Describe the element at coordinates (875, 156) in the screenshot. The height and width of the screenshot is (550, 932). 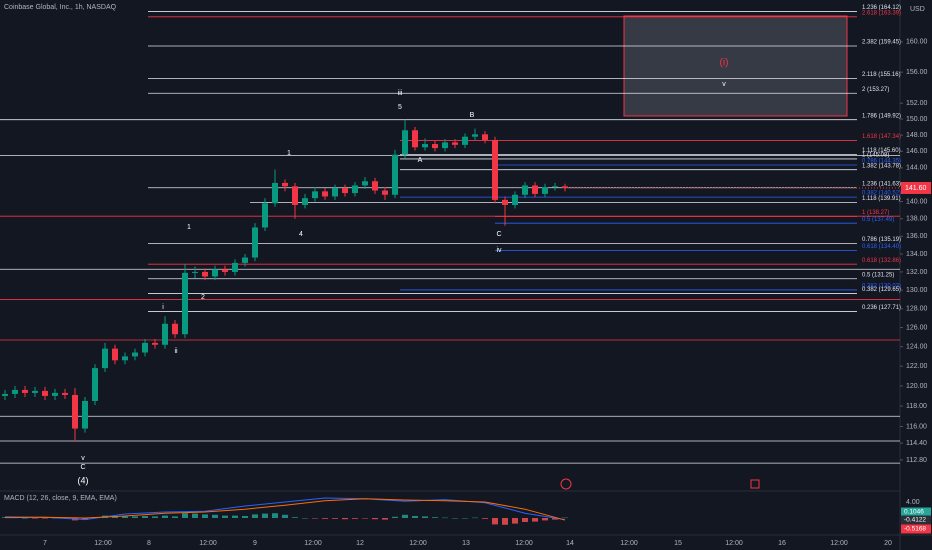
I see `fib-label: 1 (145.08)` at that location.